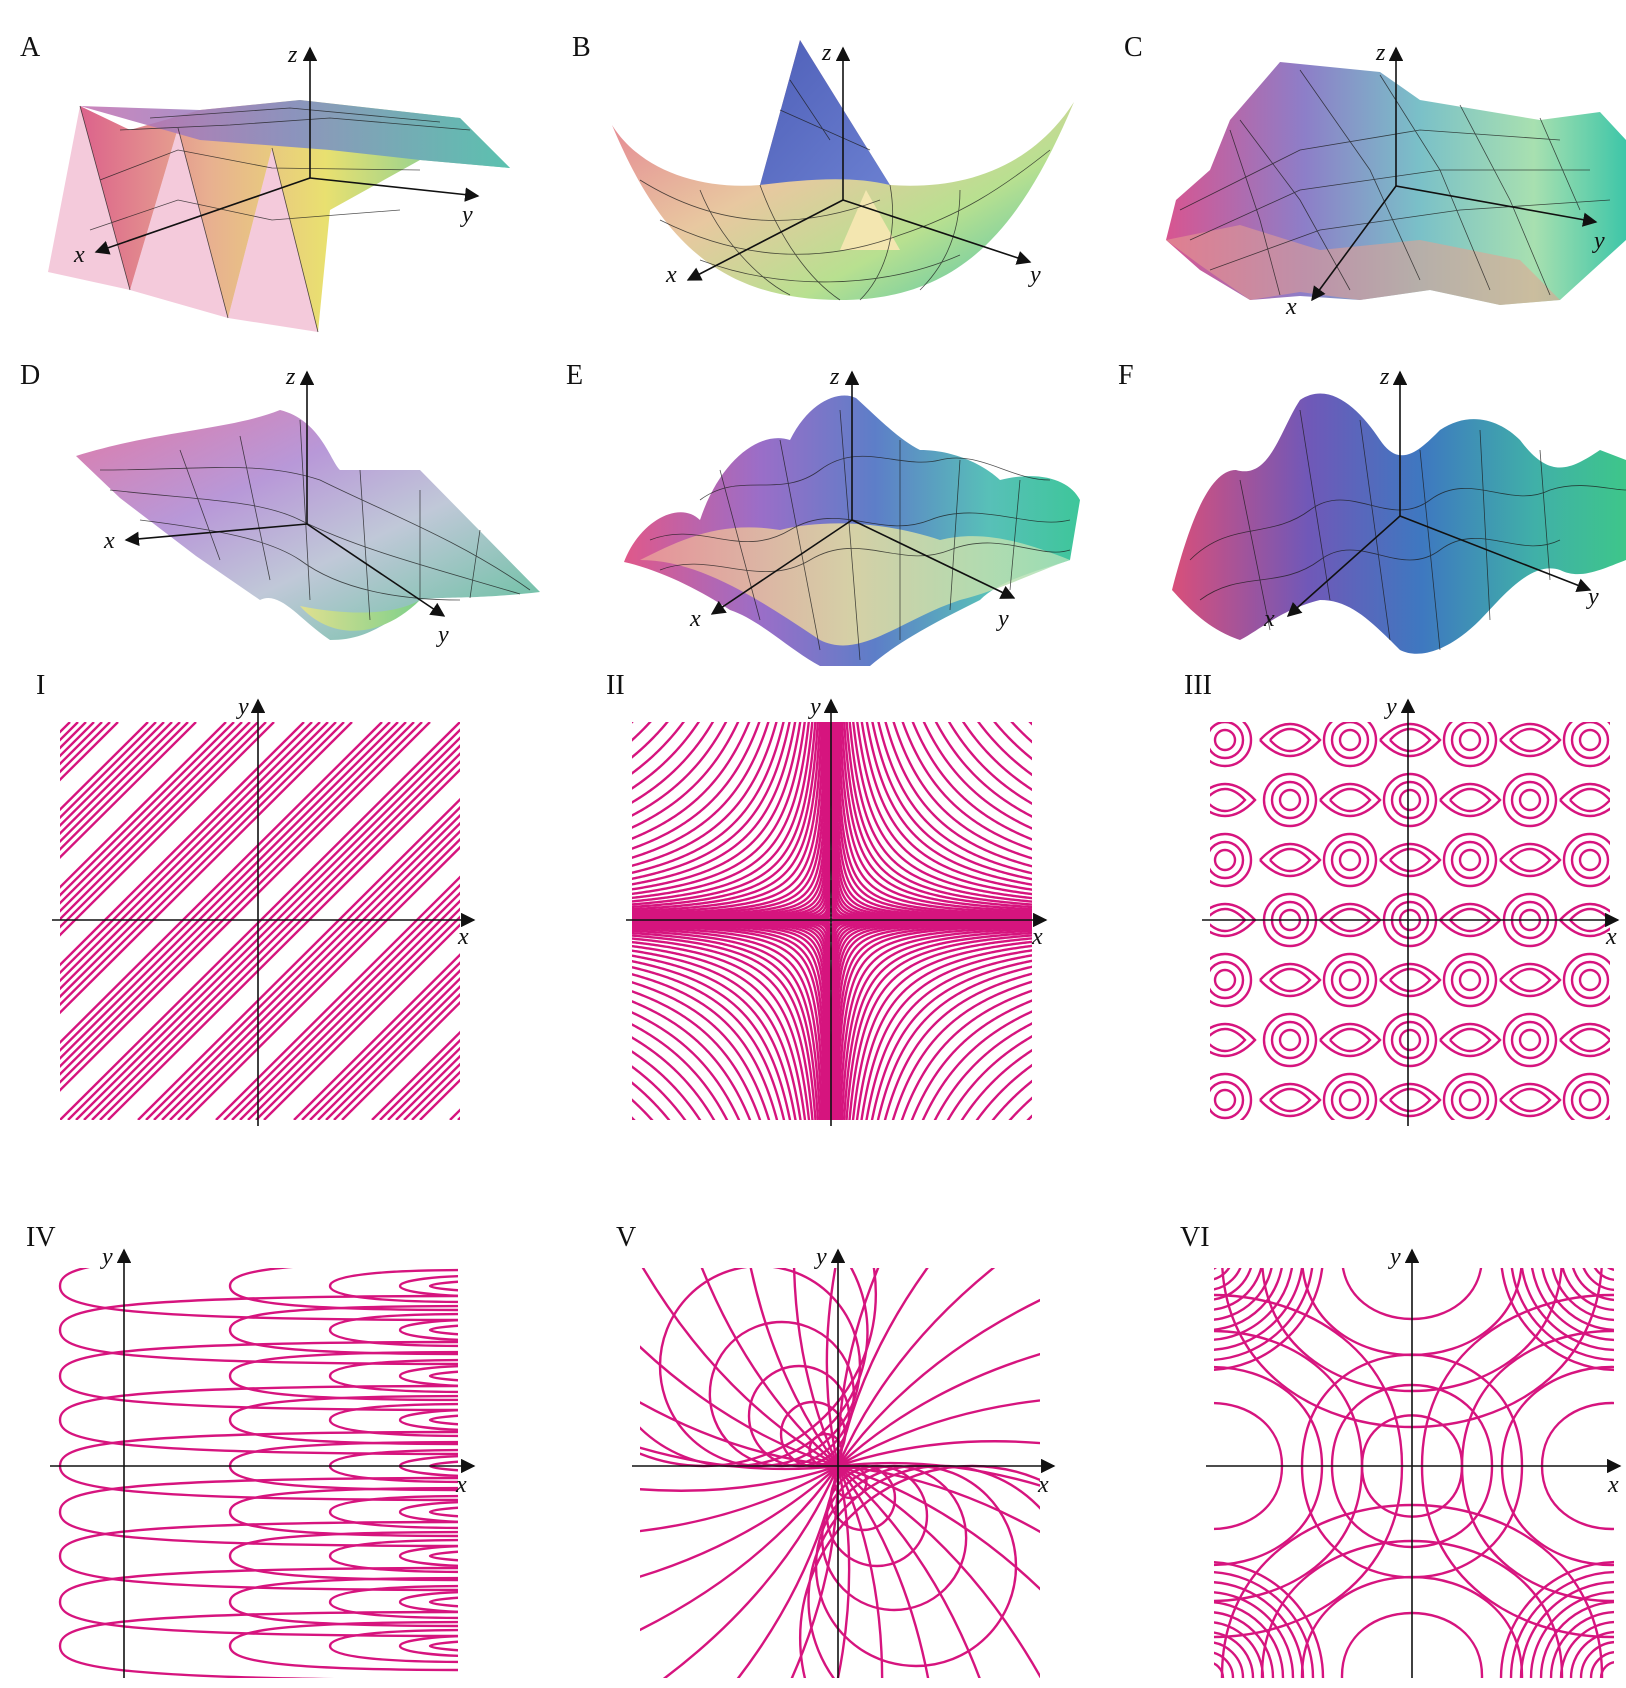 This screenshot has width=1626, height=1688. What do you see at coordinates (1384, 377) in the screenshot?
I see `z-axis-label: z` at bounding box center [1384, 377].